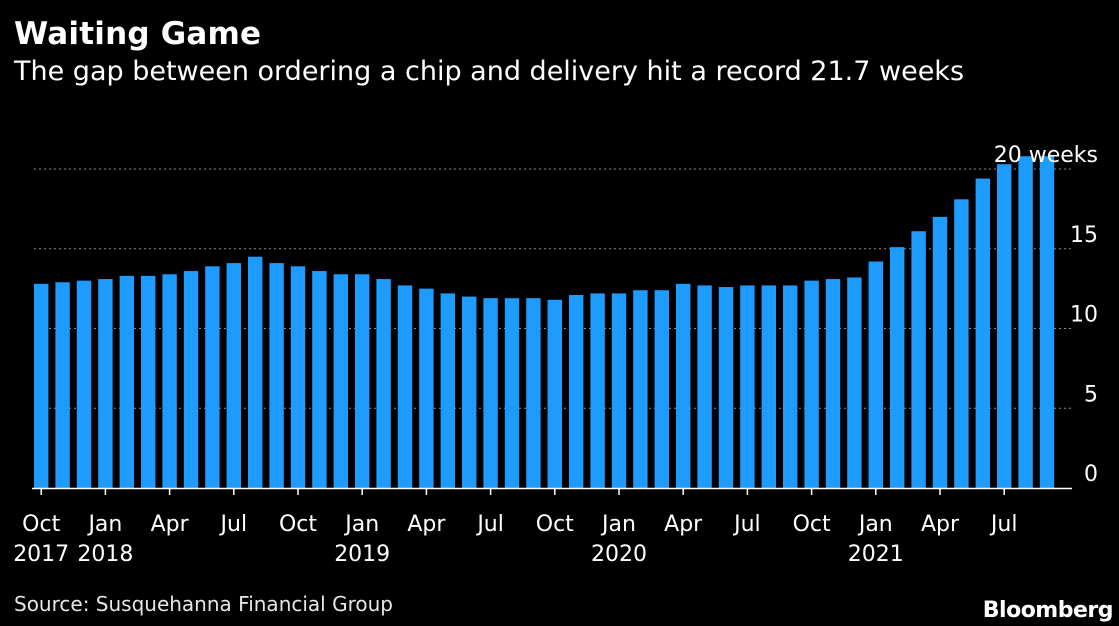  I want to click on y-tick-label: 10, so click(1084, 315).